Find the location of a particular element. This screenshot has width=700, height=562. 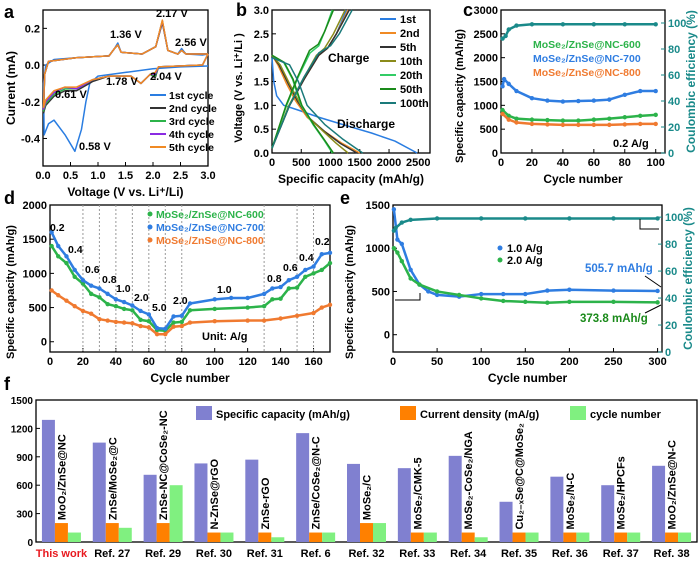

peak-label: 2.17 V is located at coordinates (172, 14).